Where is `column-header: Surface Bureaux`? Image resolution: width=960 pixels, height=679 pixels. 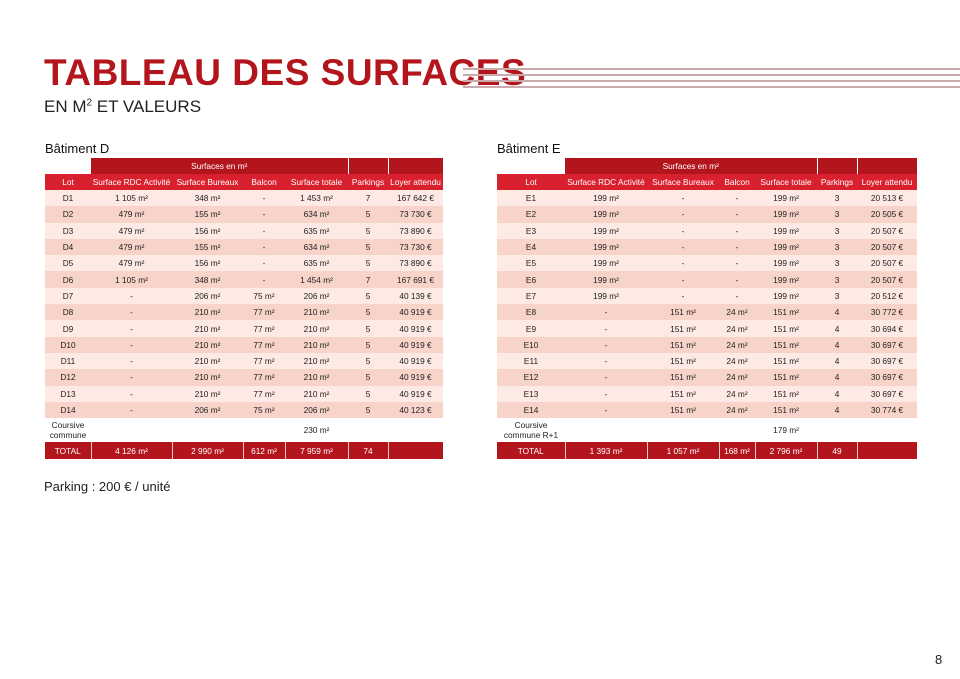 column-header: Surface Bureaux is located at coordinates (683, 182).